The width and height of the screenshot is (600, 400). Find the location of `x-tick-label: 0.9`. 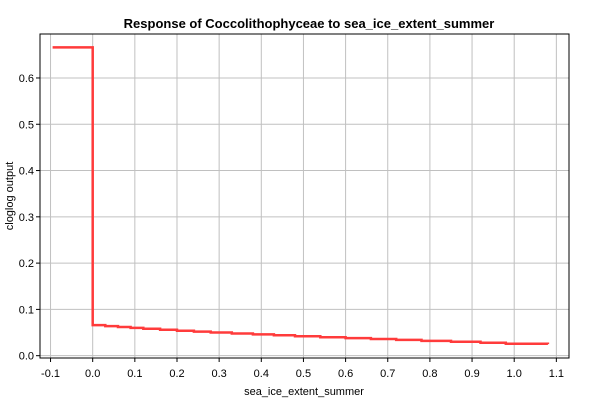

x-tick-label: 0.9 is located at coordinates (471, 374).